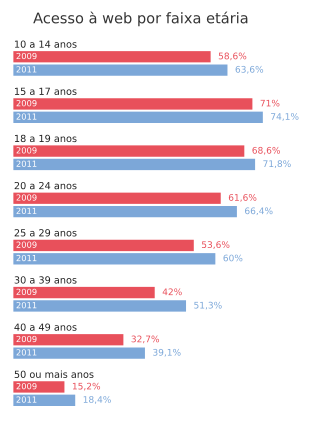 This screenshot has height=421, width=331. What do you see at coordinates (277, 164) in the screenshot?
I see `data-label: 71,8%` at bounding box center [277, 164].